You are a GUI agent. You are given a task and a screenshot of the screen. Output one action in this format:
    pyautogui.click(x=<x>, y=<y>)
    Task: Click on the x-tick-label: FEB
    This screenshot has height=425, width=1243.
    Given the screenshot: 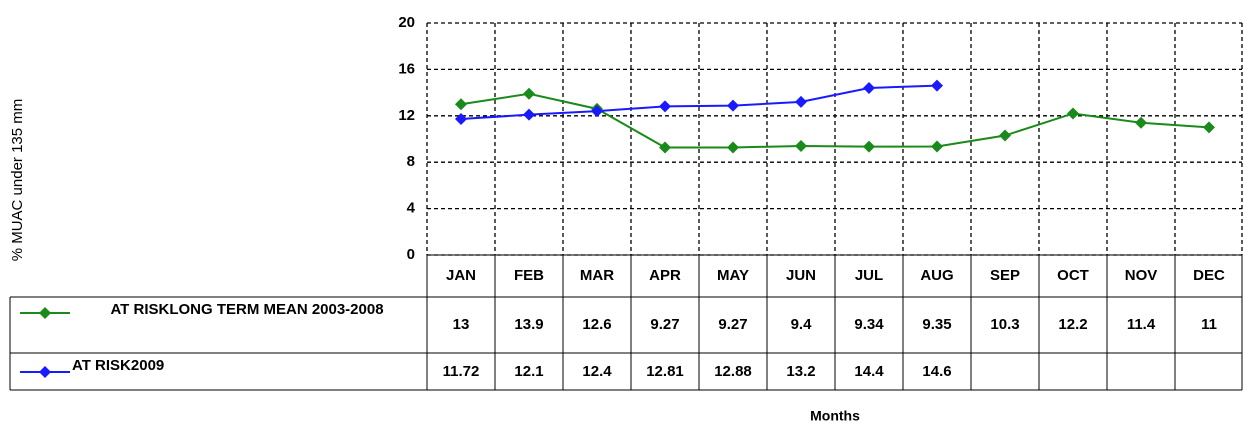 What is the action you would take?
    pyautogui.click(x=529, y=275)
    